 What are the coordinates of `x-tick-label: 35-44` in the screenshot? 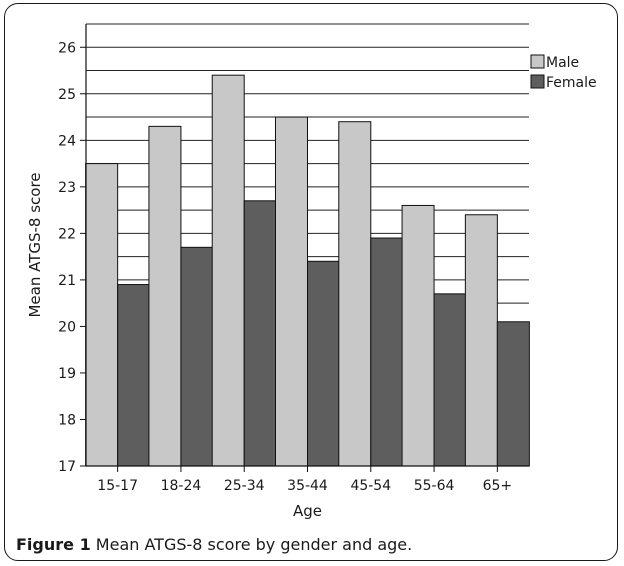 It's located at (307, 486).